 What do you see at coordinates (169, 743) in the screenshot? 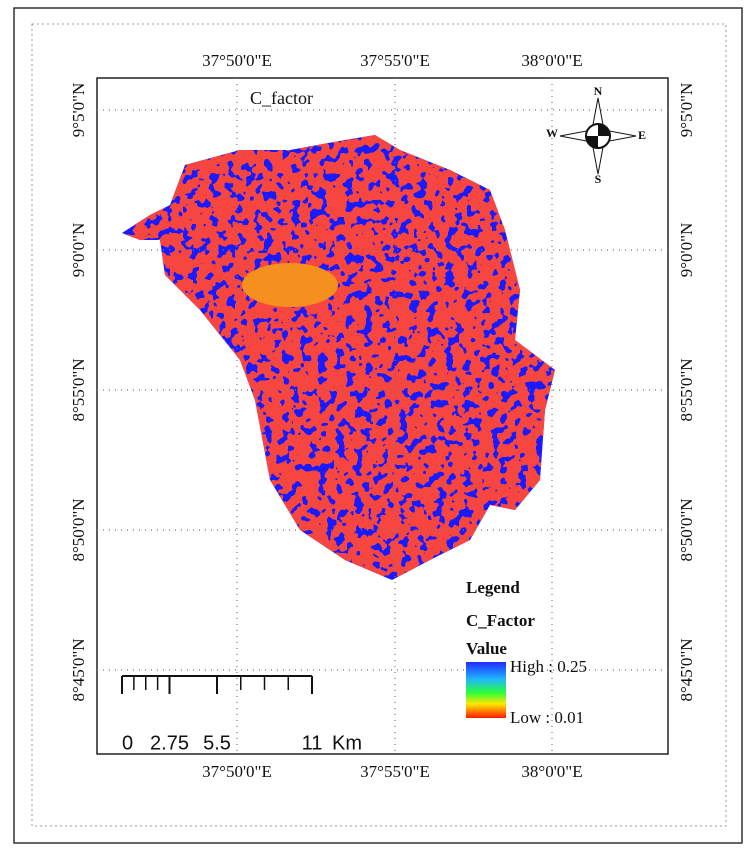
I see `scale-label: 2.75` at bounding box center [169, 743].